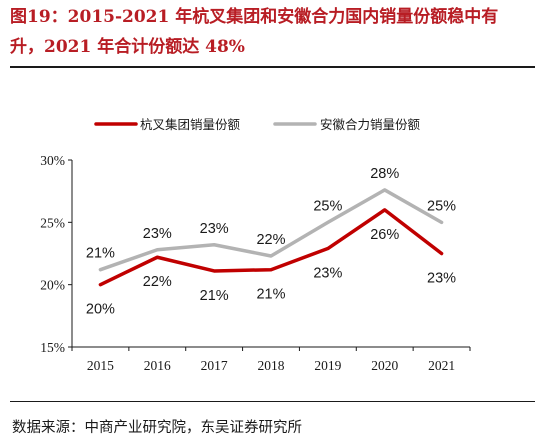 The image size is (539, 445). Describe the element at coordinates (52, 222) in the screenshot. I see `y-tick-label: 25%` at that location.